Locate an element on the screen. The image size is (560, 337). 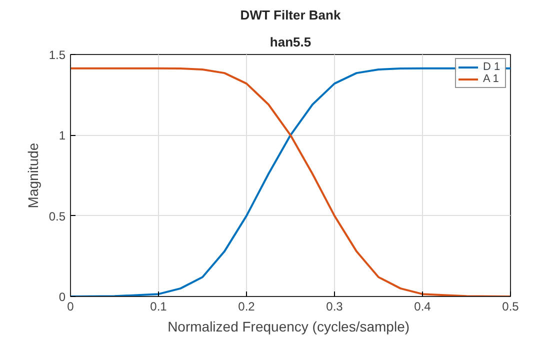
x-tick-label: 0.1 is located at coordinates (159, 307).